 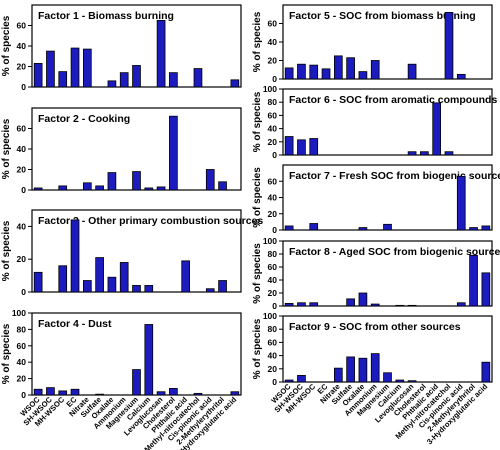 I want to click on bar-sh-wsoc, so click(x=50, y=69).